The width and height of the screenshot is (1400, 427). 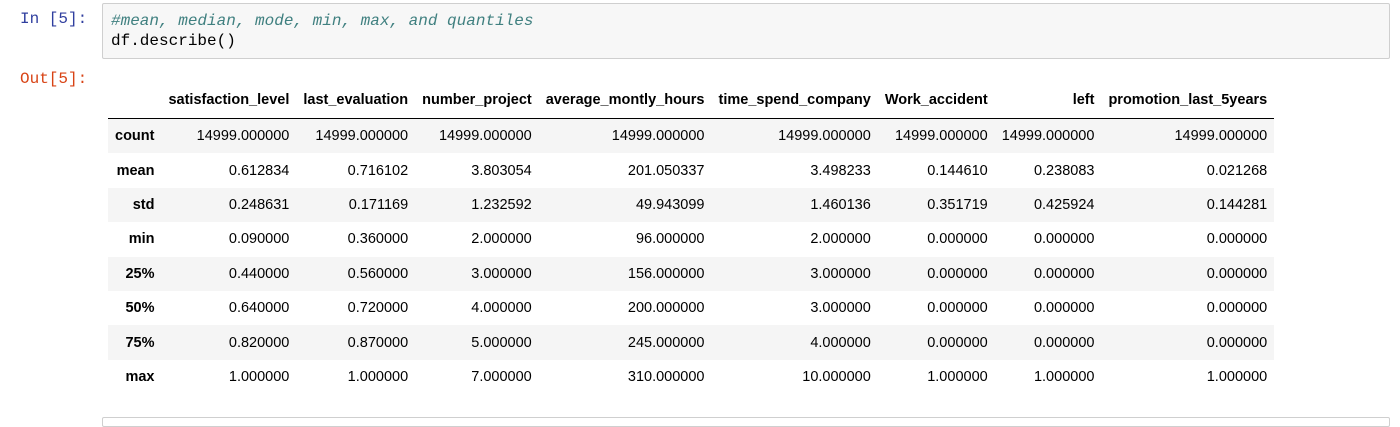 What do you see at coordinates (501, 376) in the screenshot?
I see `table-cell: 7.000000` at bounding box center [501, 376].